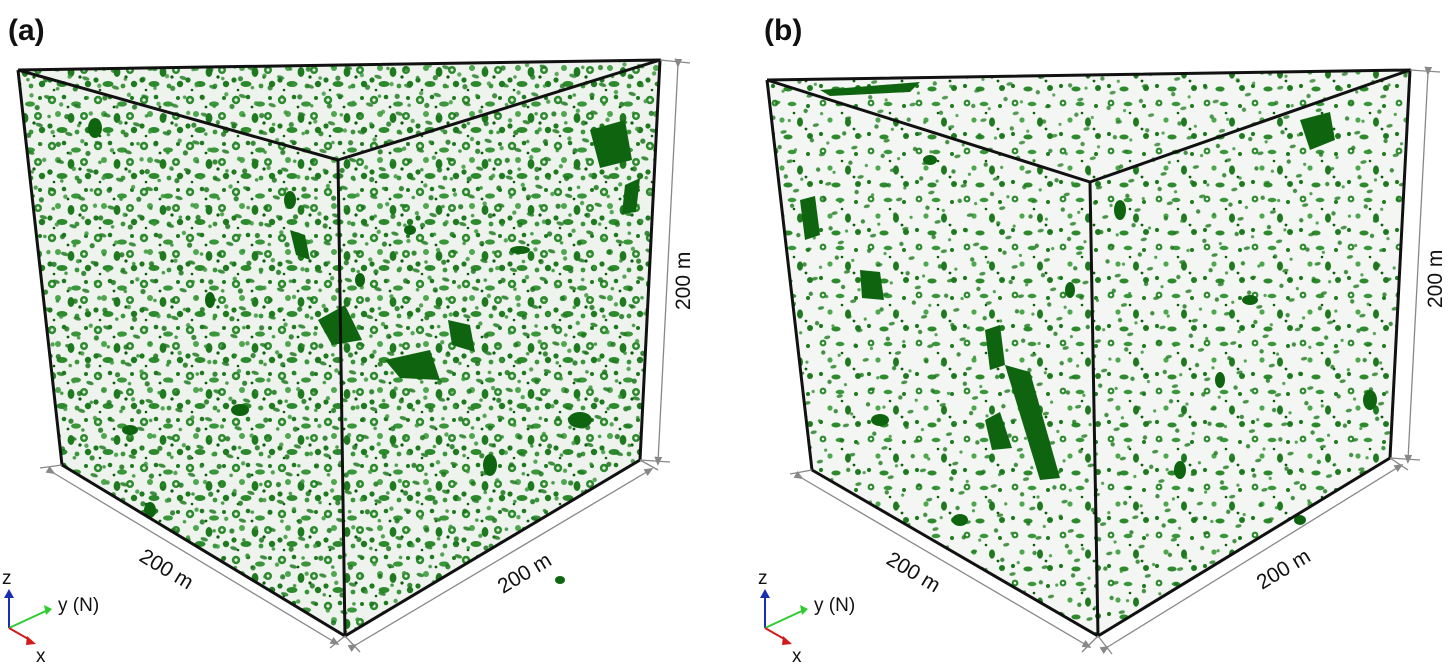 The image size is (1454, 665). Describe the element at coordinates (783, 30) in the screenshot. I see `panel-label: (b)` at that location.